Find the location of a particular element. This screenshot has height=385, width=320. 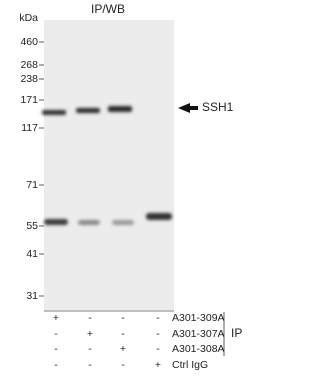

group-label: IP is located at coordinates (236, 333).